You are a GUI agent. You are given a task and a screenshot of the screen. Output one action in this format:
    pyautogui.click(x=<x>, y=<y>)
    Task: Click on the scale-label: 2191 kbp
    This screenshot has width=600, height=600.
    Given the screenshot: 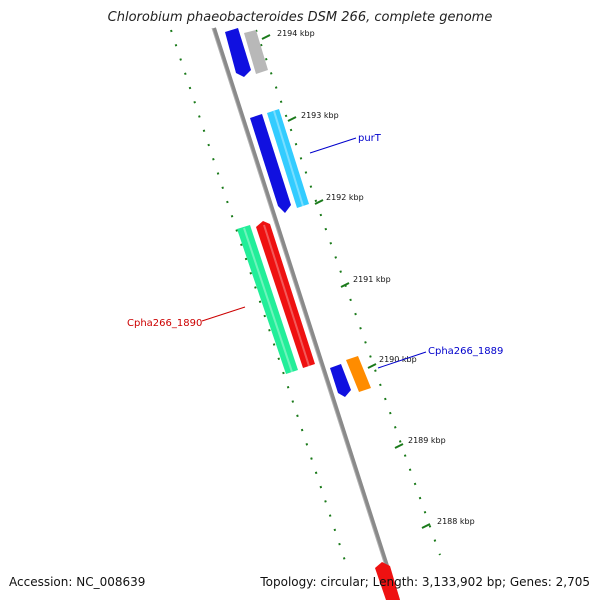 What is the action you would take?
    pyautogui.click(x=372, y=279)
    